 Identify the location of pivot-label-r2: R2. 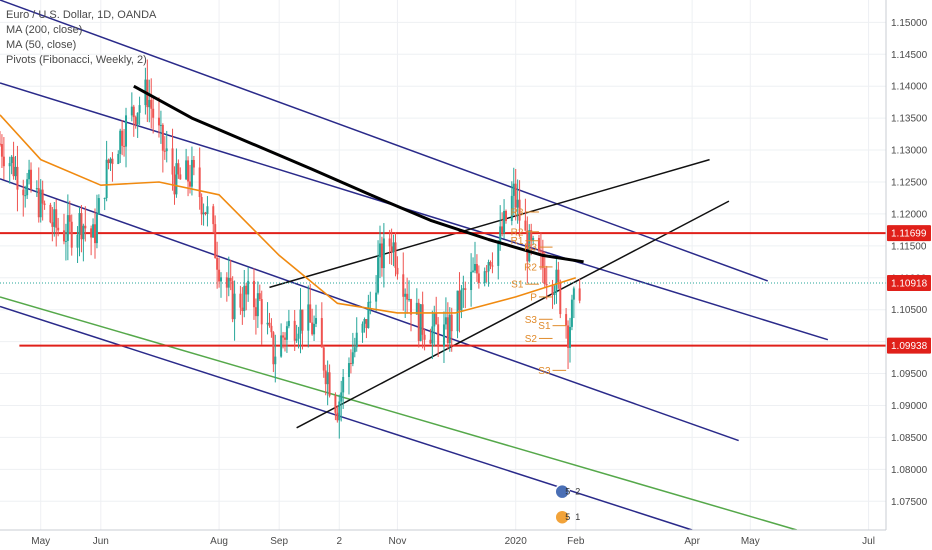
(530, 267).